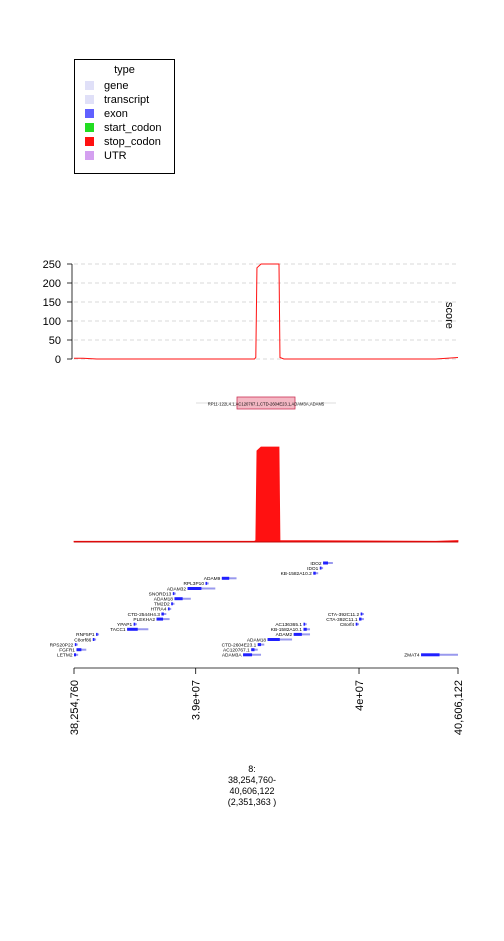 The width and height of the screenshot is (504, 941). What do you see at coordinates (459, 707) in the screenshot?
I see `x-tick-label: 40,606,122` at bounding box center [459, 707].